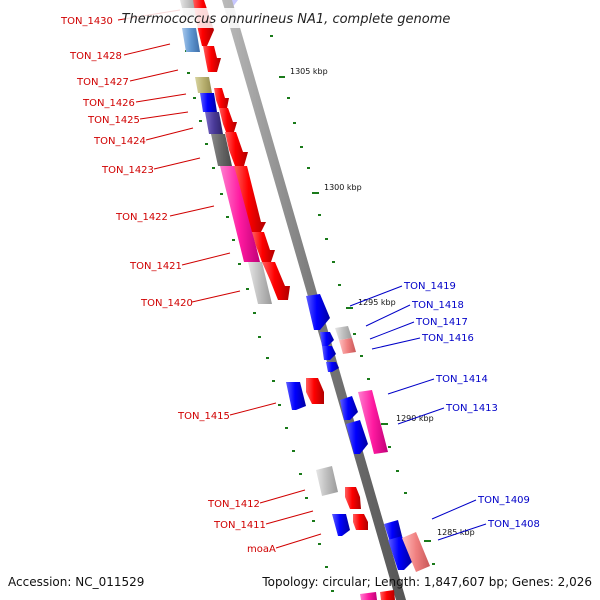 The image size is (600, 600). What do you see at coordinates (261, 549) in the screenshot?
I see `gene-label-moaa: moaA` at bounding box center [261, 549].